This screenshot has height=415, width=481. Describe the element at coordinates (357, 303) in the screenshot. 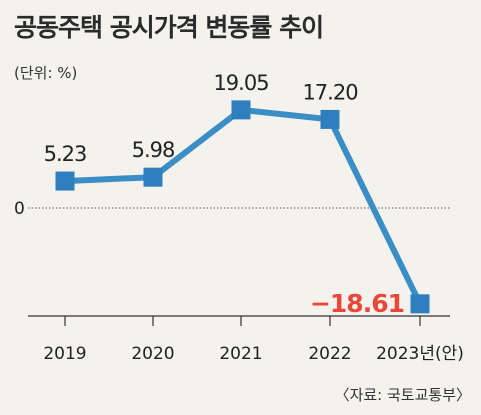

I see `data-value-label: −18.61` at that location.